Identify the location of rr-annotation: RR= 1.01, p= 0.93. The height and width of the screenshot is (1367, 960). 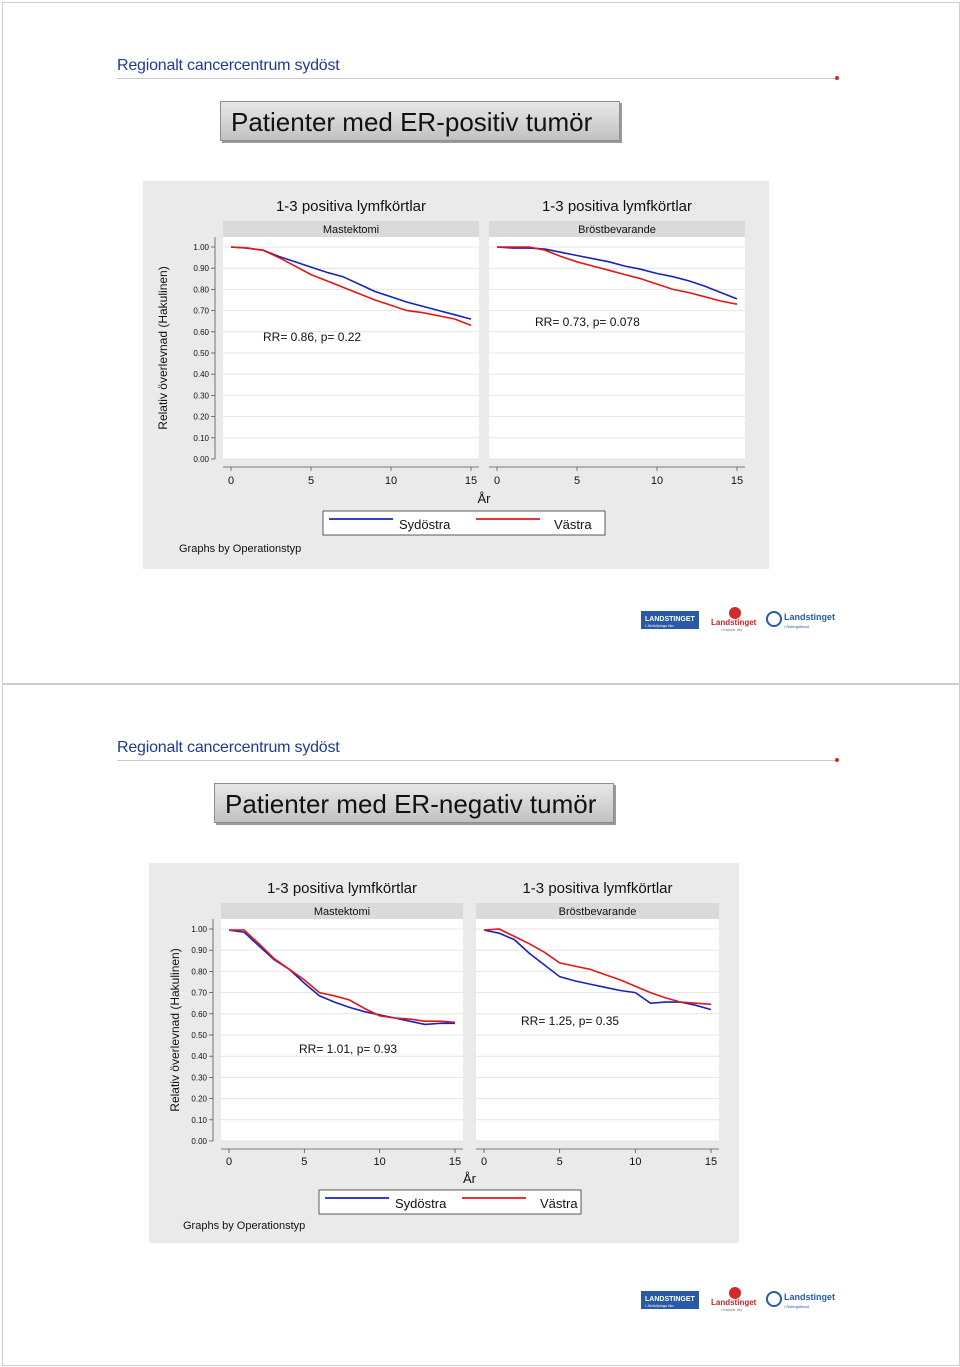
(348, 1049).